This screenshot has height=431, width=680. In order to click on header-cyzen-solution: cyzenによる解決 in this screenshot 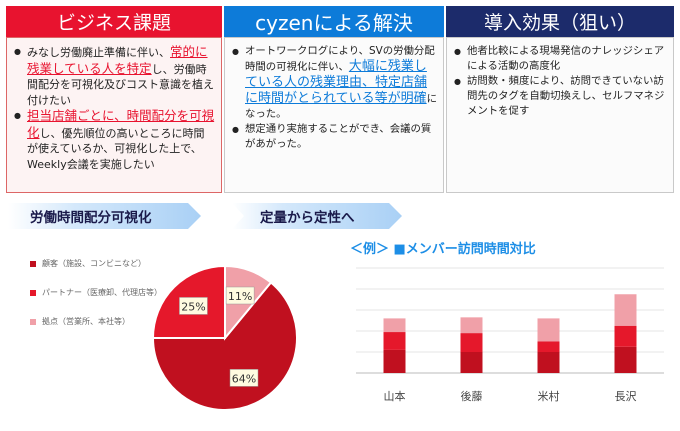, I will do `click(334, 21)`.